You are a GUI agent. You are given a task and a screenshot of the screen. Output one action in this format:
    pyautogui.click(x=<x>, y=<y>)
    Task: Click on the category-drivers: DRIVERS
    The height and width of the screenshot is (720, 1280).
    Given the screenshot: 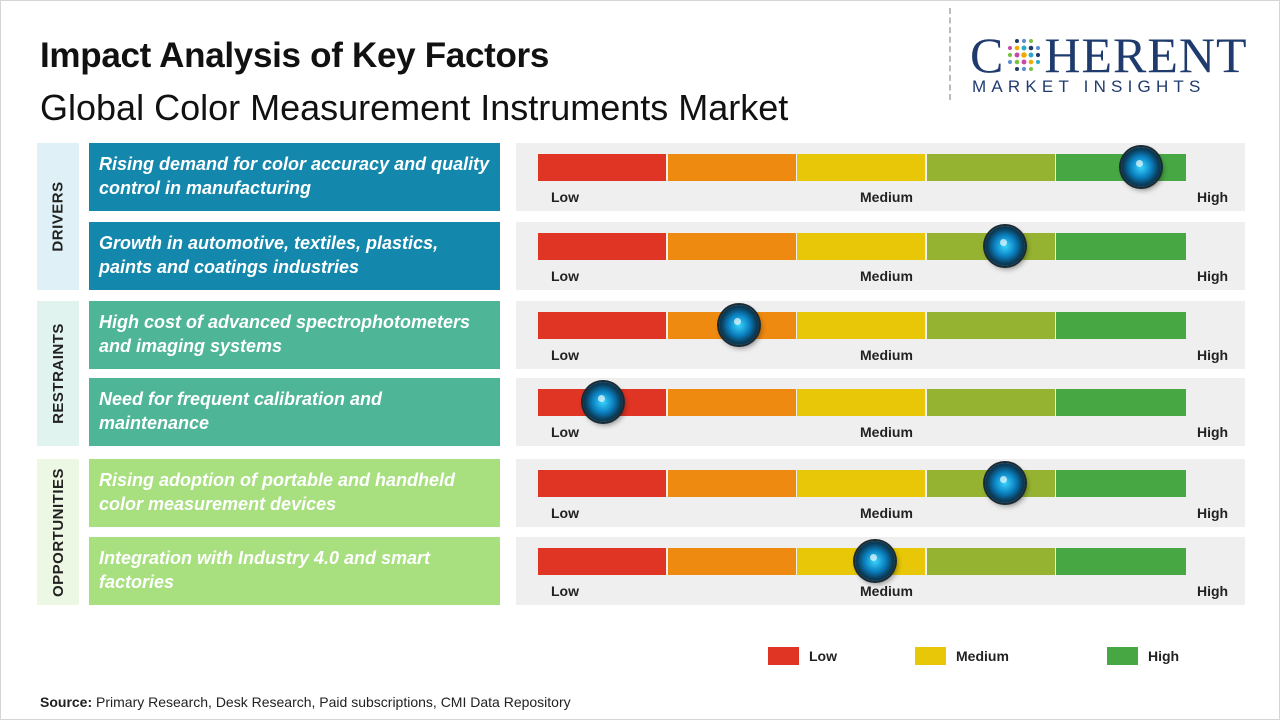 What is the action you would take?
    pyautogui.click(x=58, y=216)
    